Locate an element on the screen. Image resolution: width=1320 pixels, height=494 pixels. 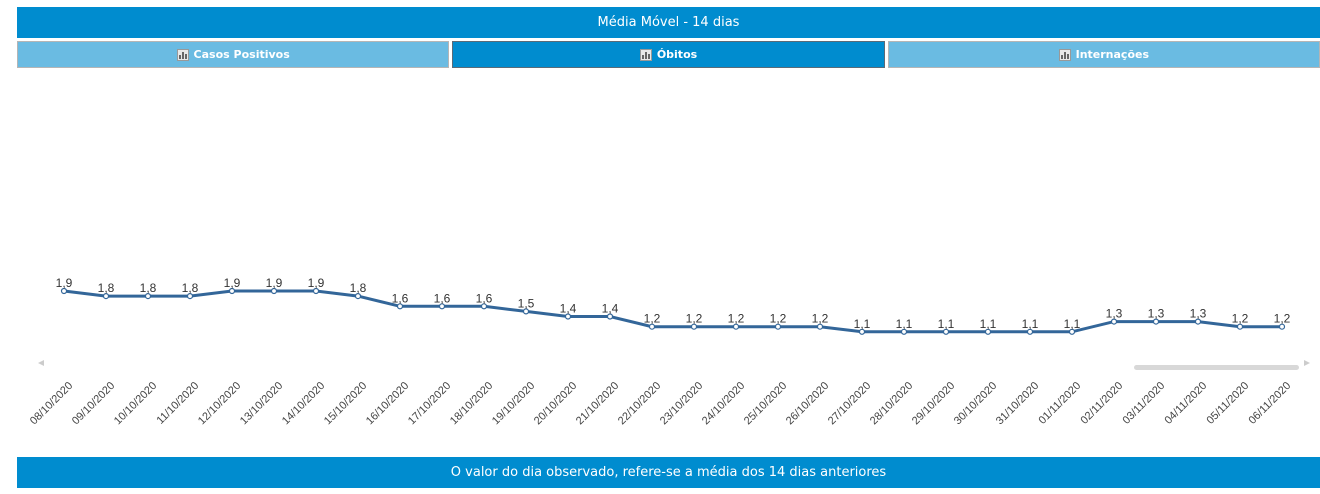
x-tick-label: 15/10/2020 is located at coordinates (345, 403).